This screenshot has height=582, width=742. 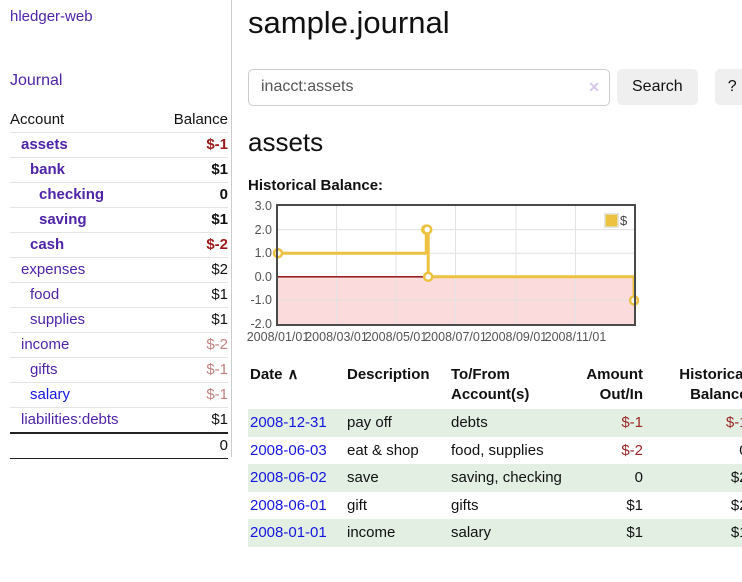 What do you see at coordinates (274, 374) in the screenshot?
I see `date-column-header: Date ∧` at bounding box center [274, 374].